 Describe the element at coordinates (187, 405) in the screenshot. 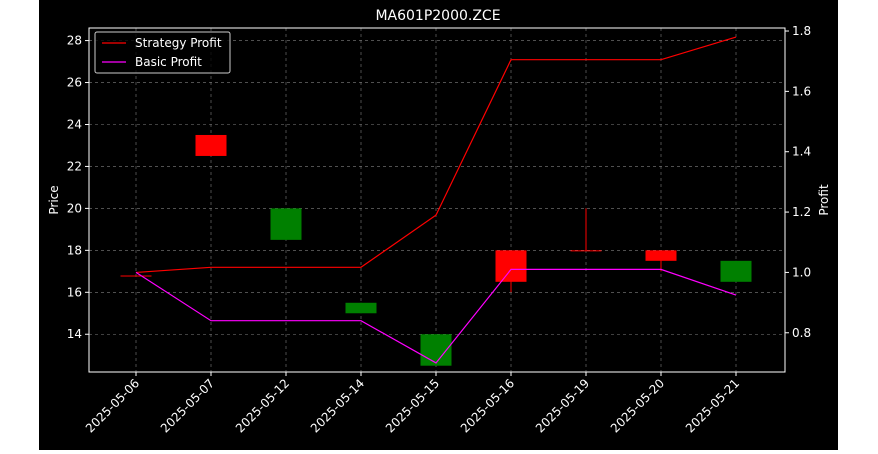

I see `x-tick-label: 2025-05-07` at that location.